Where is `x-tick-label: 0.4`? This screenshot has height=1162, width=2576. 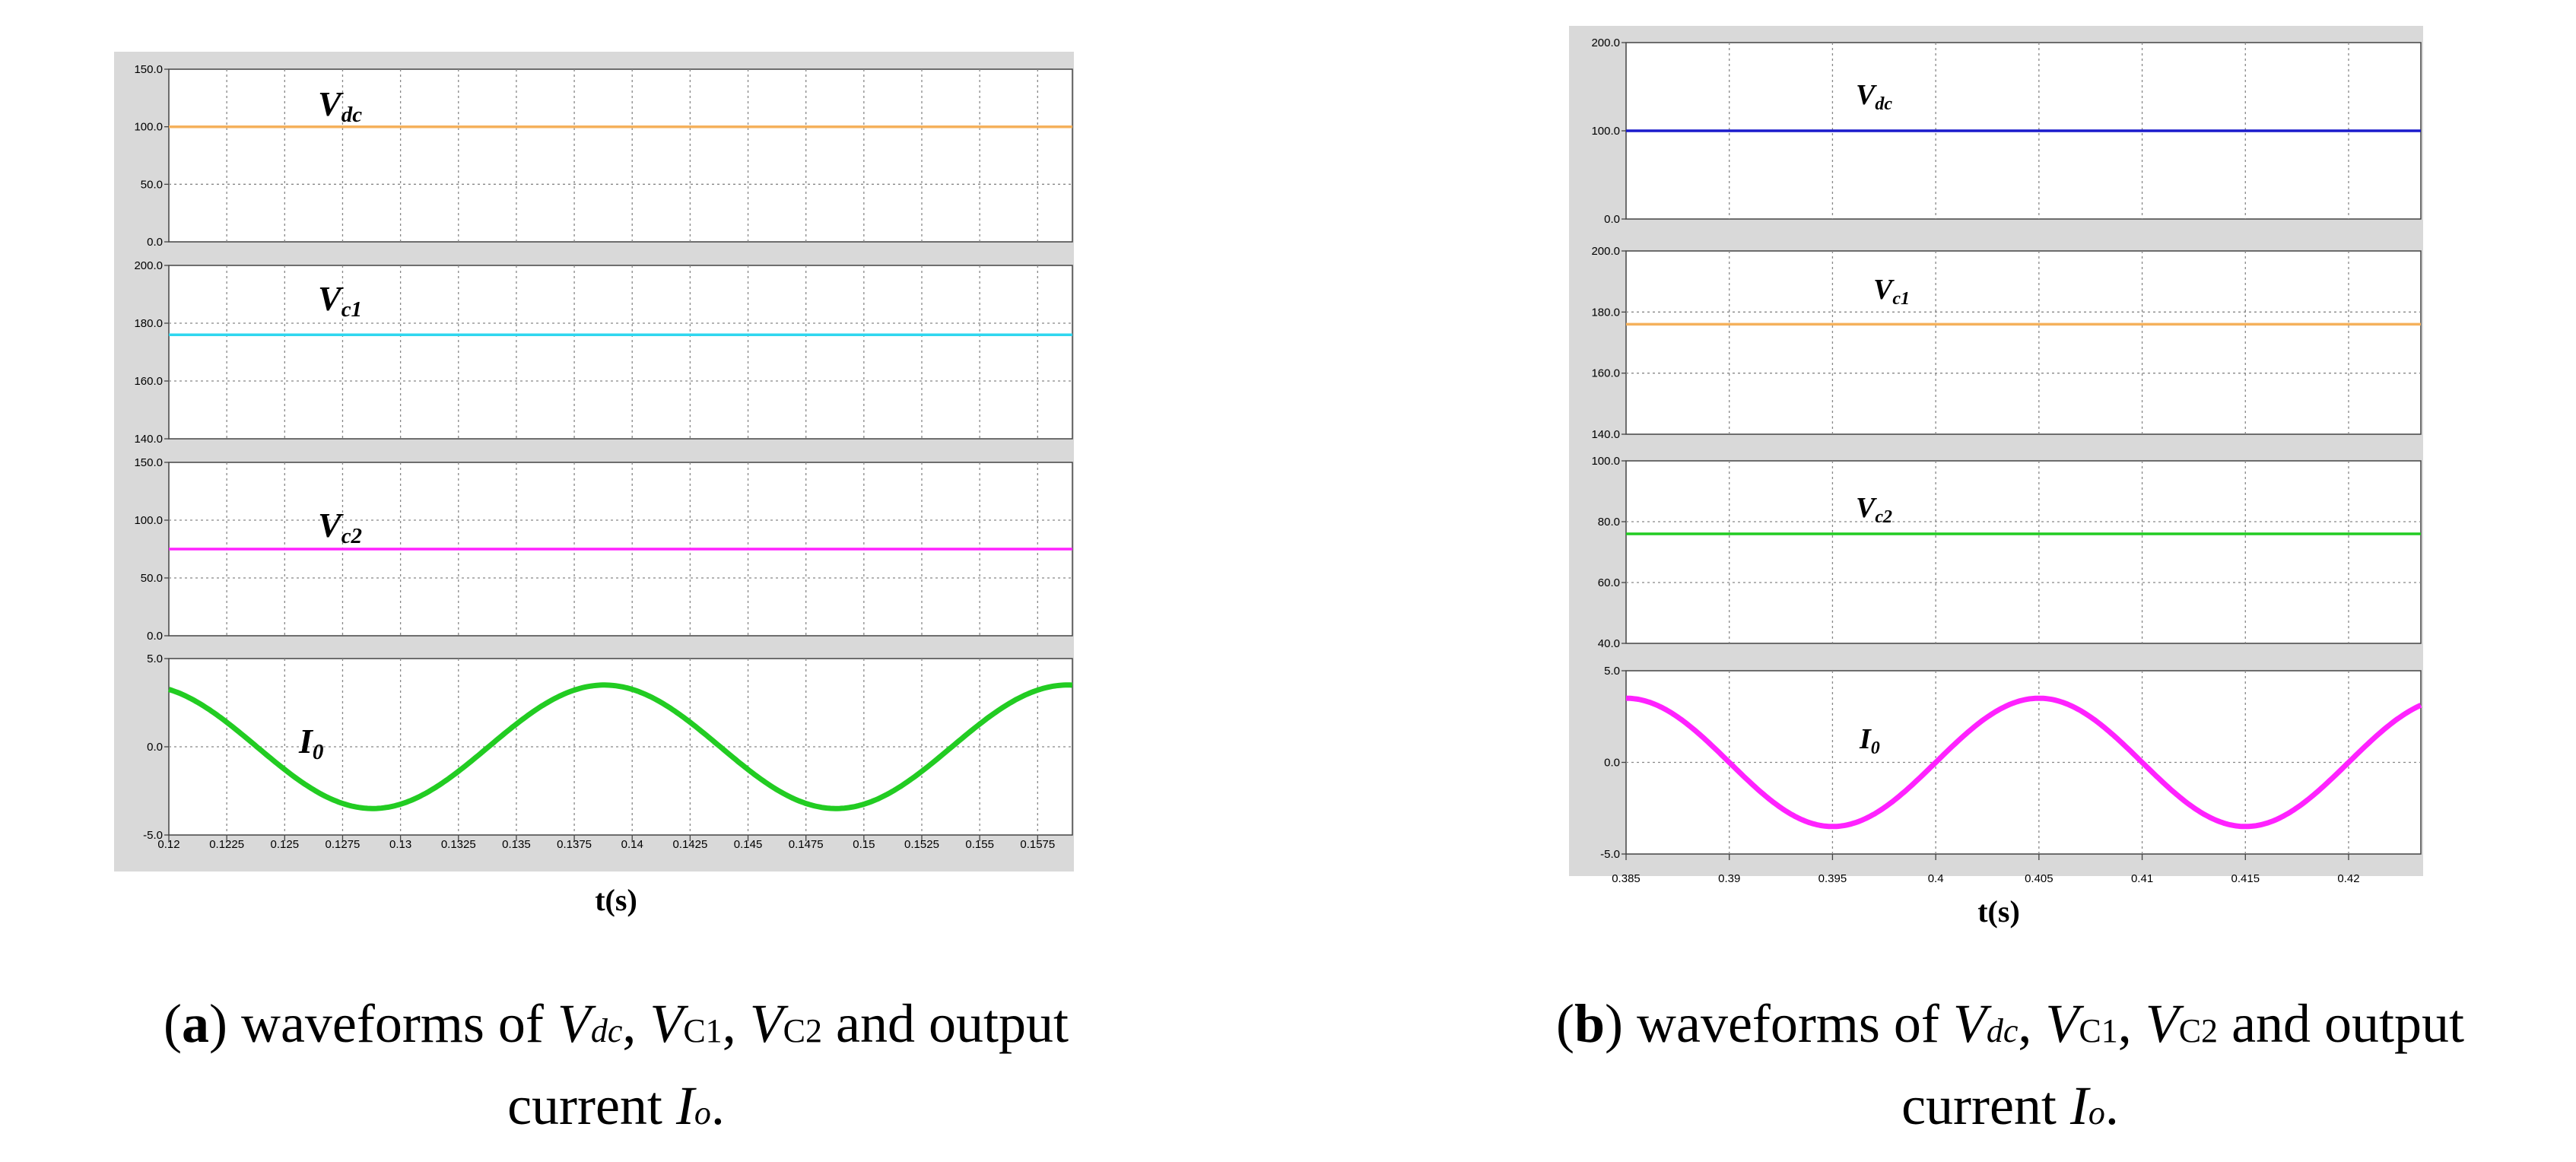
x-tick-label: 0.4 is located at coordinates (1936, 879).